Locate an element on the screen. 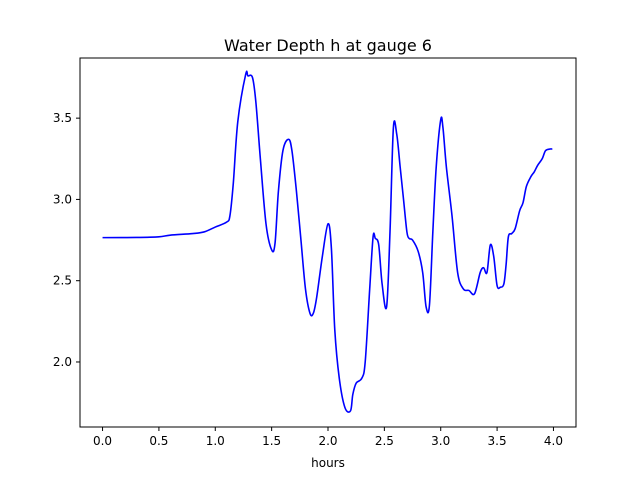  y-tick-label: 2.0 is located at coordinates (62, 362).